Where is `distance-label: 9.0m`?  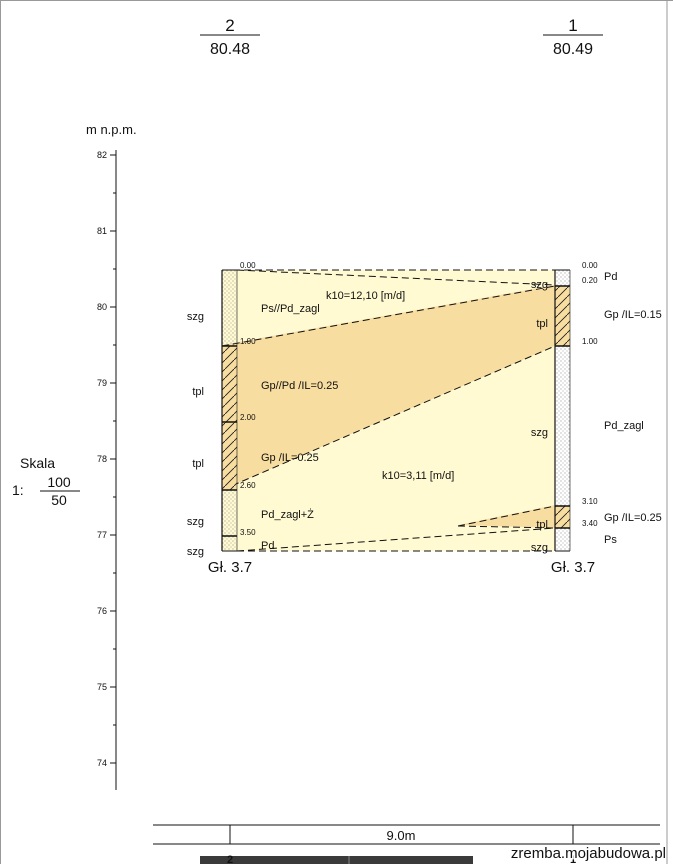
distance-label: 9.0m is located at coordinates (401, 835).